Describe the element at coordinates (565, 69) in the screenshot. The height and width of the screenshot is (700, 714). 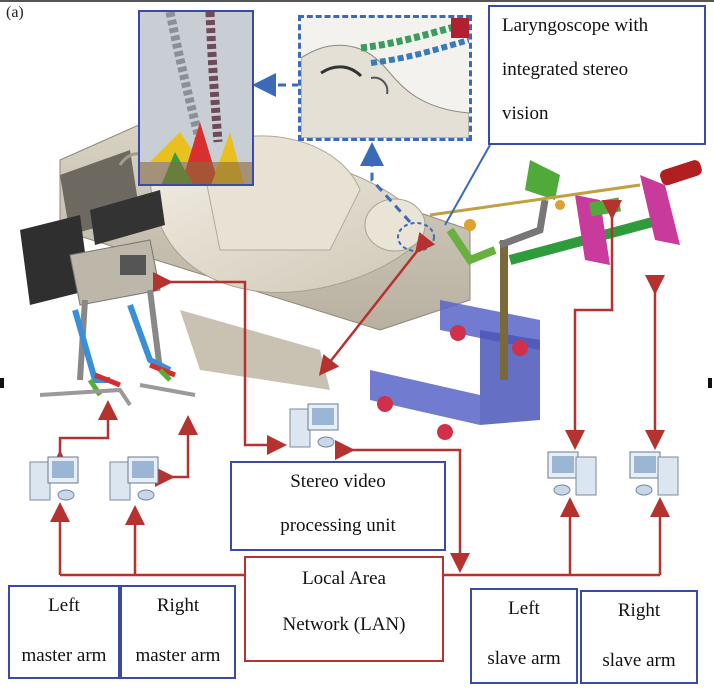
I see `callout-line-2: integrated stereo` at that location.